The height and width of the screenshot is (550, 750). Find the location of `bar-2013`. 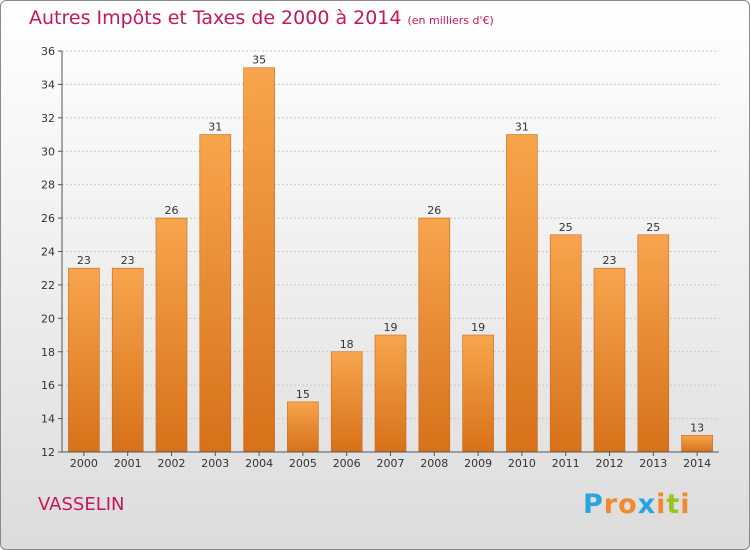

bar-2013 is located at coordinates (653, 343).